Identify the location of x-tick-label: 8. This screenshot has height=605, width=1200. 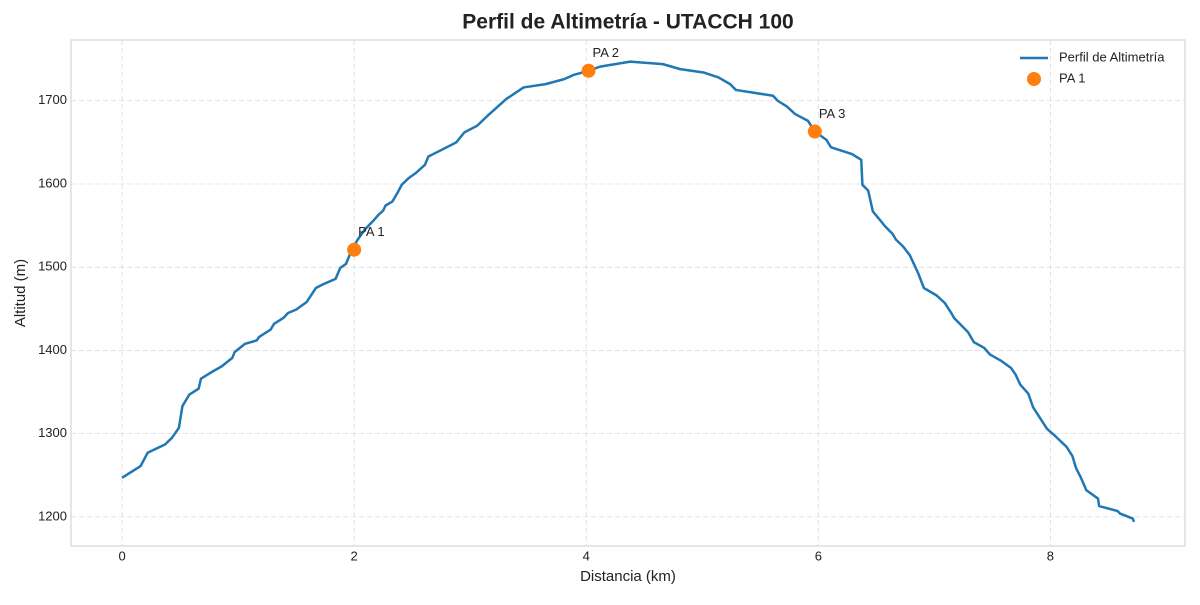
(1050, 555).